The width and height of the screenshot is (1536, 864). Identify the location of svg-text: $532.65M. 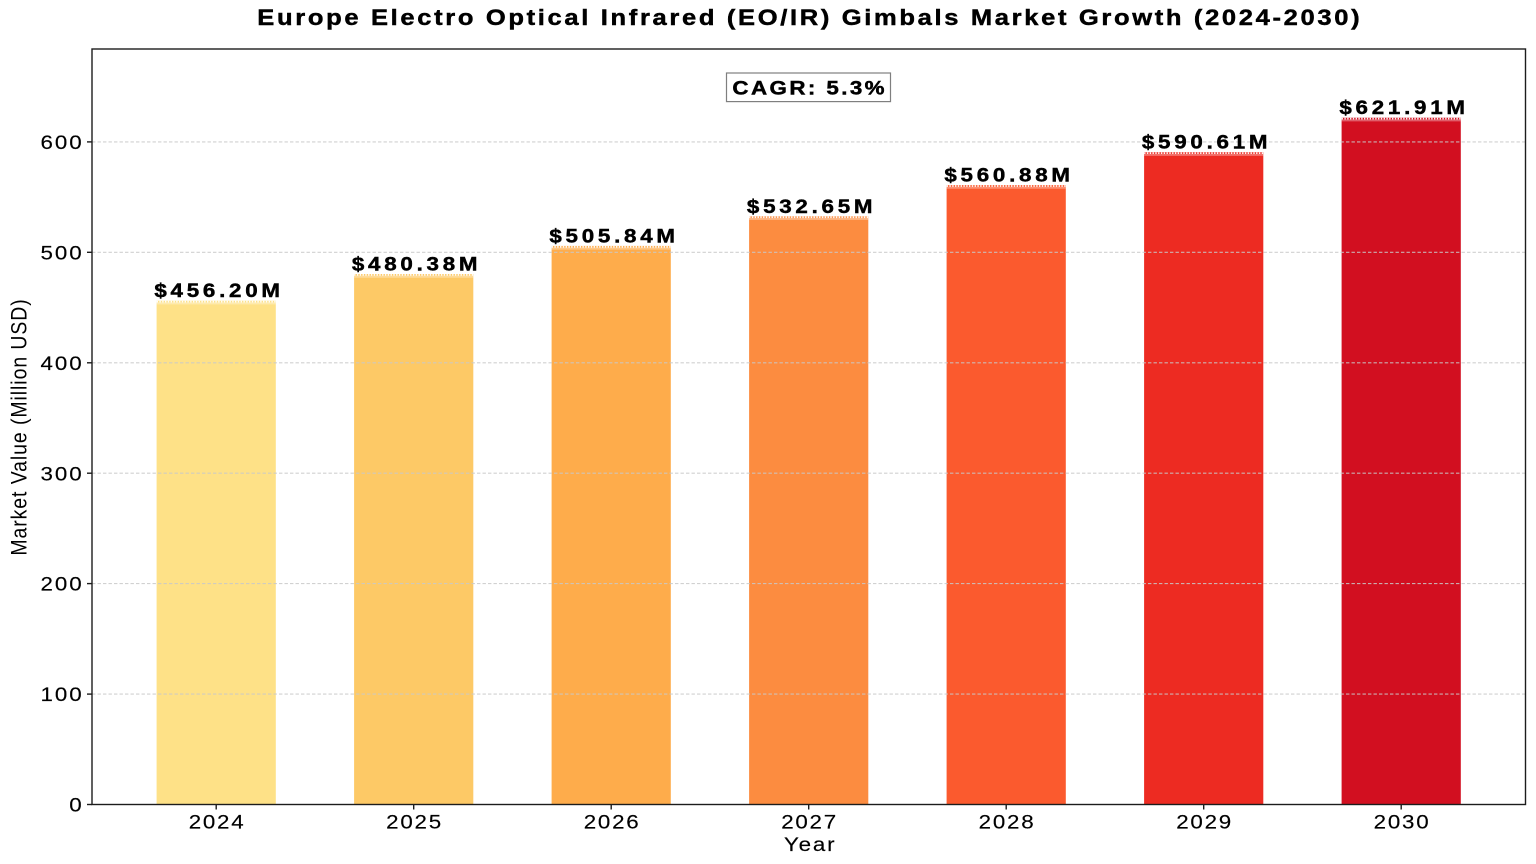
(811, 206).